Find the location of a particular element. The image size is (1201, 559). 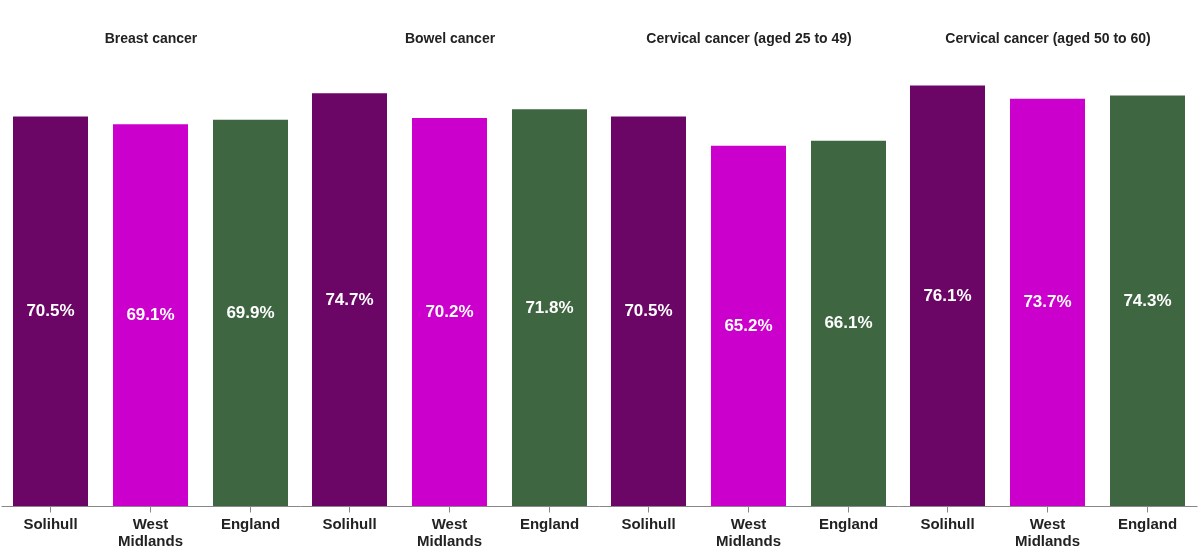

data-label: 73.7% is located at coordinates (1047, 302).